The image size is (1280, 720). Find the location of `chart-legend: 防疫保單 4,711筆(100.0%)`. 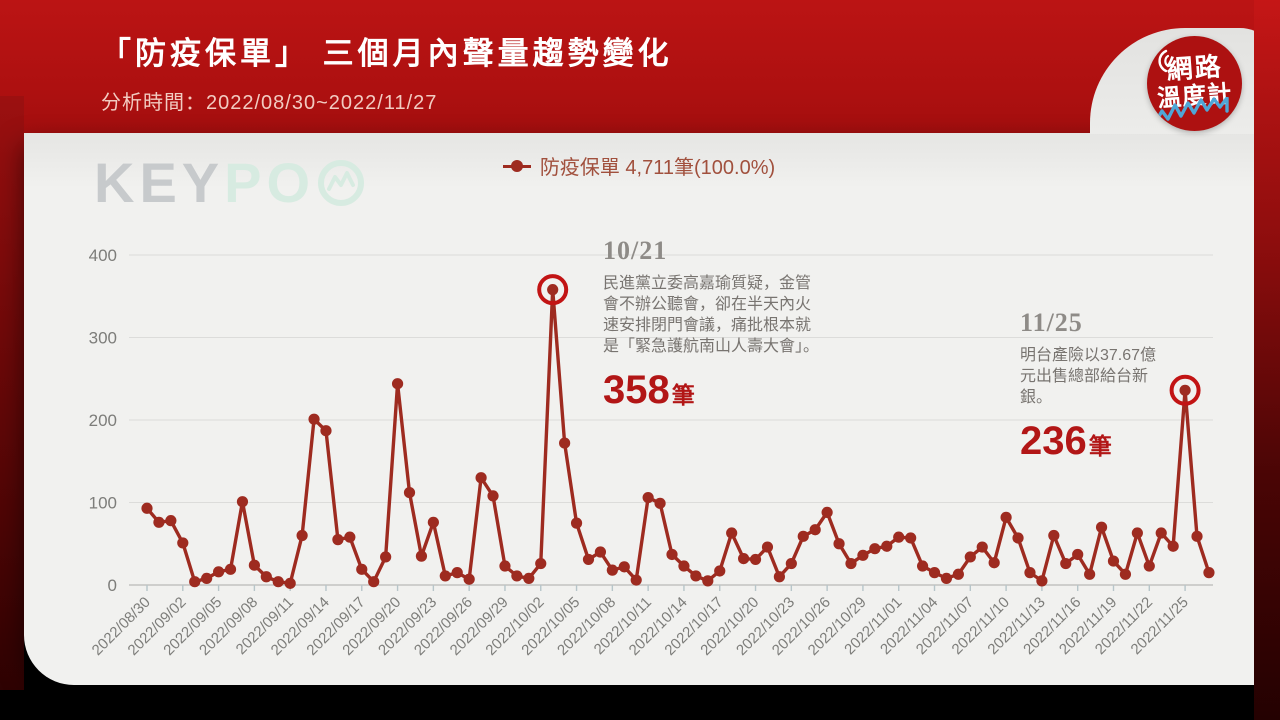

chart-legend: 防疫保單 4,711筆(100.0%) is located at coordinates (639, 165).